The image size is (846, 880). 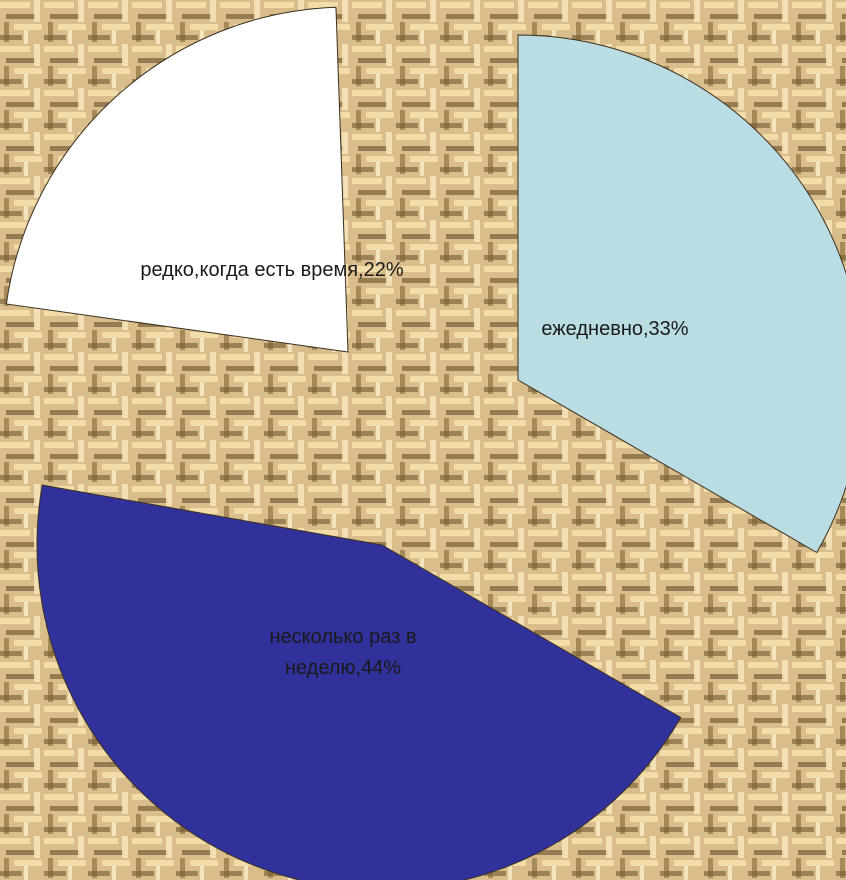 I want to click on slice-label-3: редко,когда есть время,22%, so click(x=271, y=270).